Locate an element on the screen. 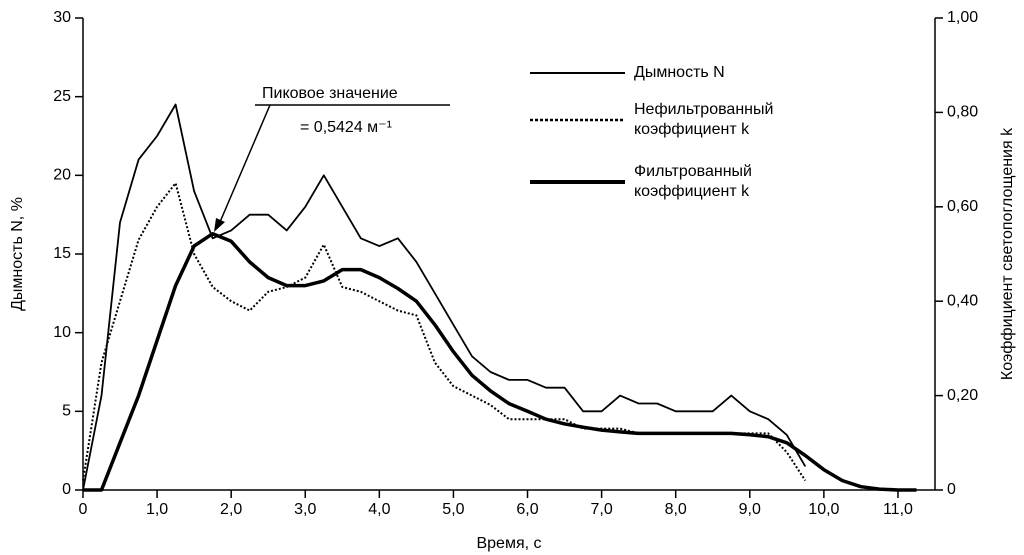 This screenshot has width=1024, height=555. x-tick-label: 0 is located at coordinates (83, 509).